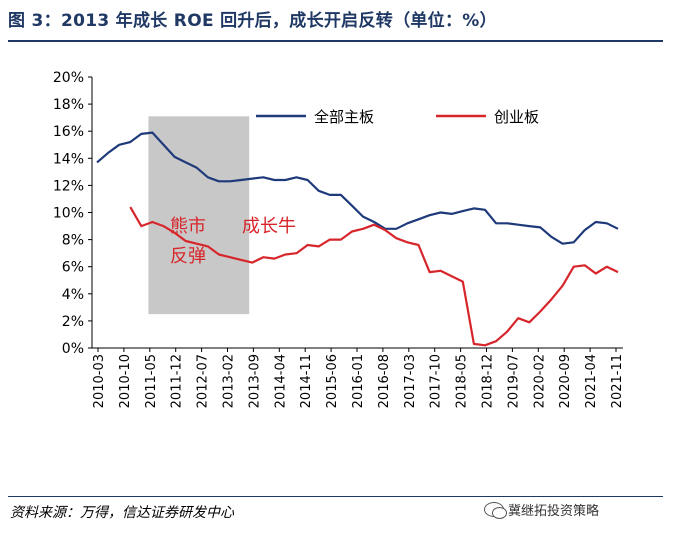 The width and height of the screenshot is (673, 536). What do you see at coordinates (188, 226) in the screenshot?
I see `annotation-label: 熊市` at bounding box center [188, 226].